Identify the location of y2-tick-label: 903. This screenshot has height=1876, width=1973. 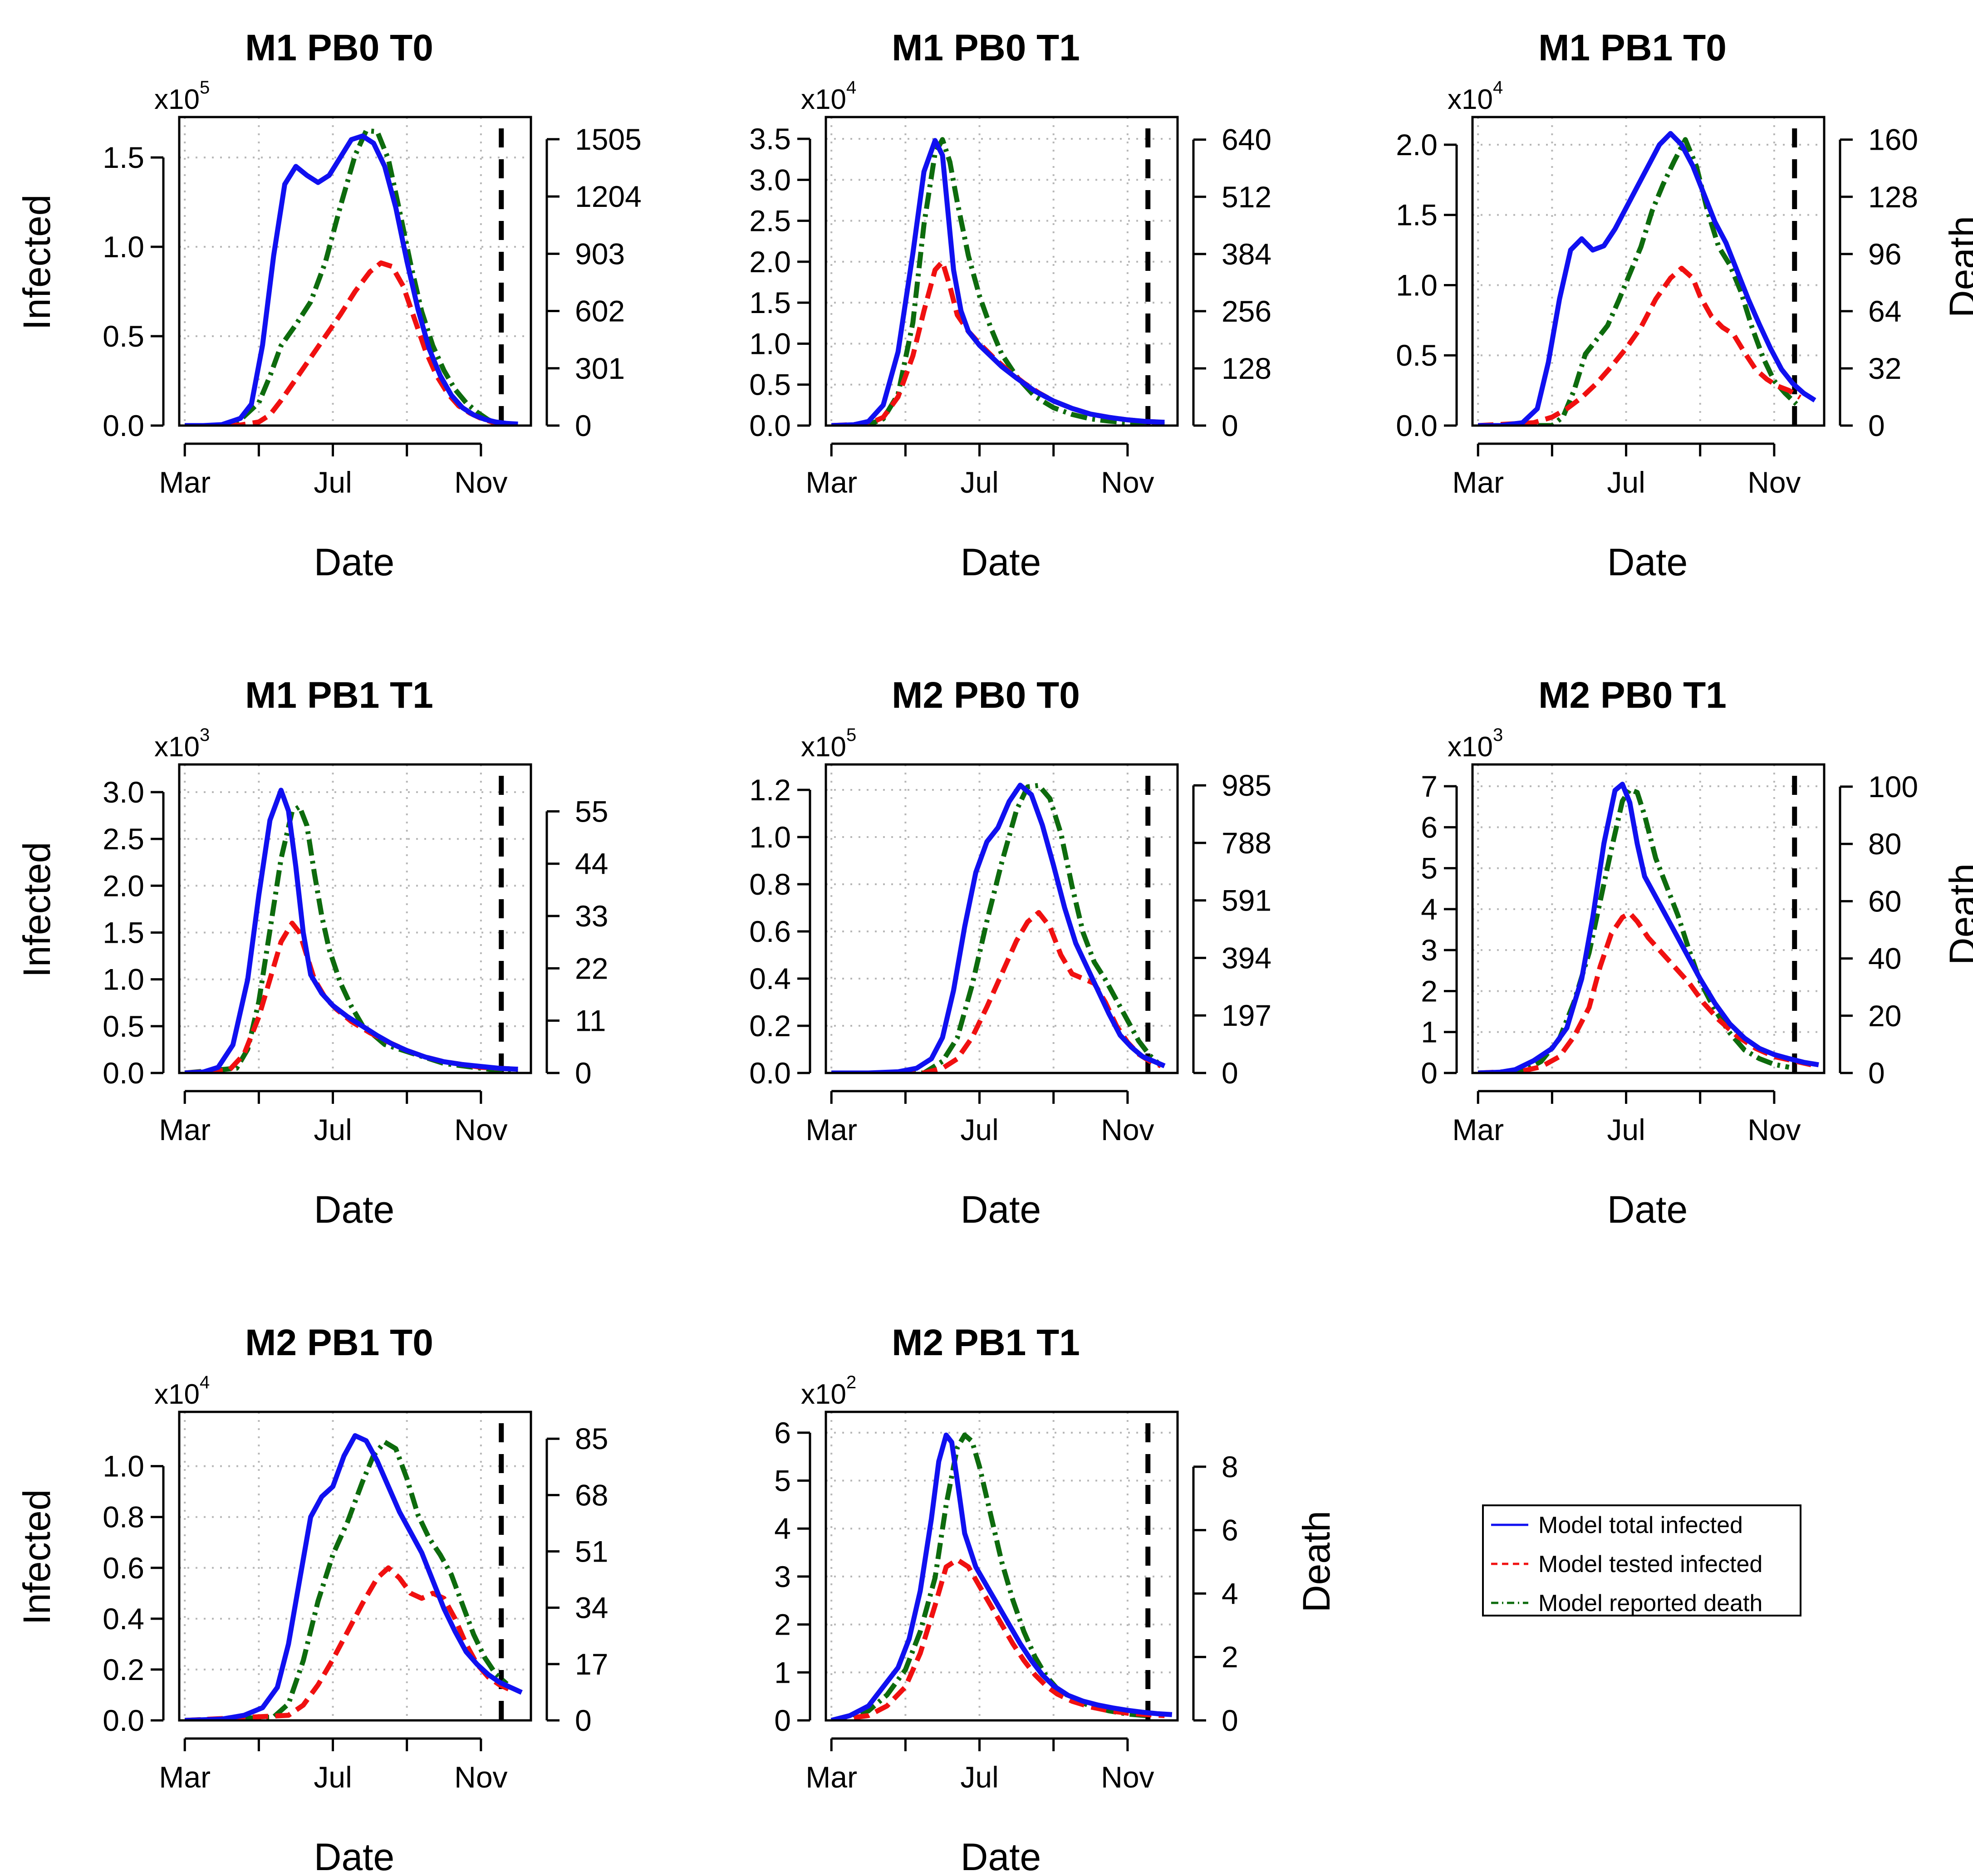
(600, 253).